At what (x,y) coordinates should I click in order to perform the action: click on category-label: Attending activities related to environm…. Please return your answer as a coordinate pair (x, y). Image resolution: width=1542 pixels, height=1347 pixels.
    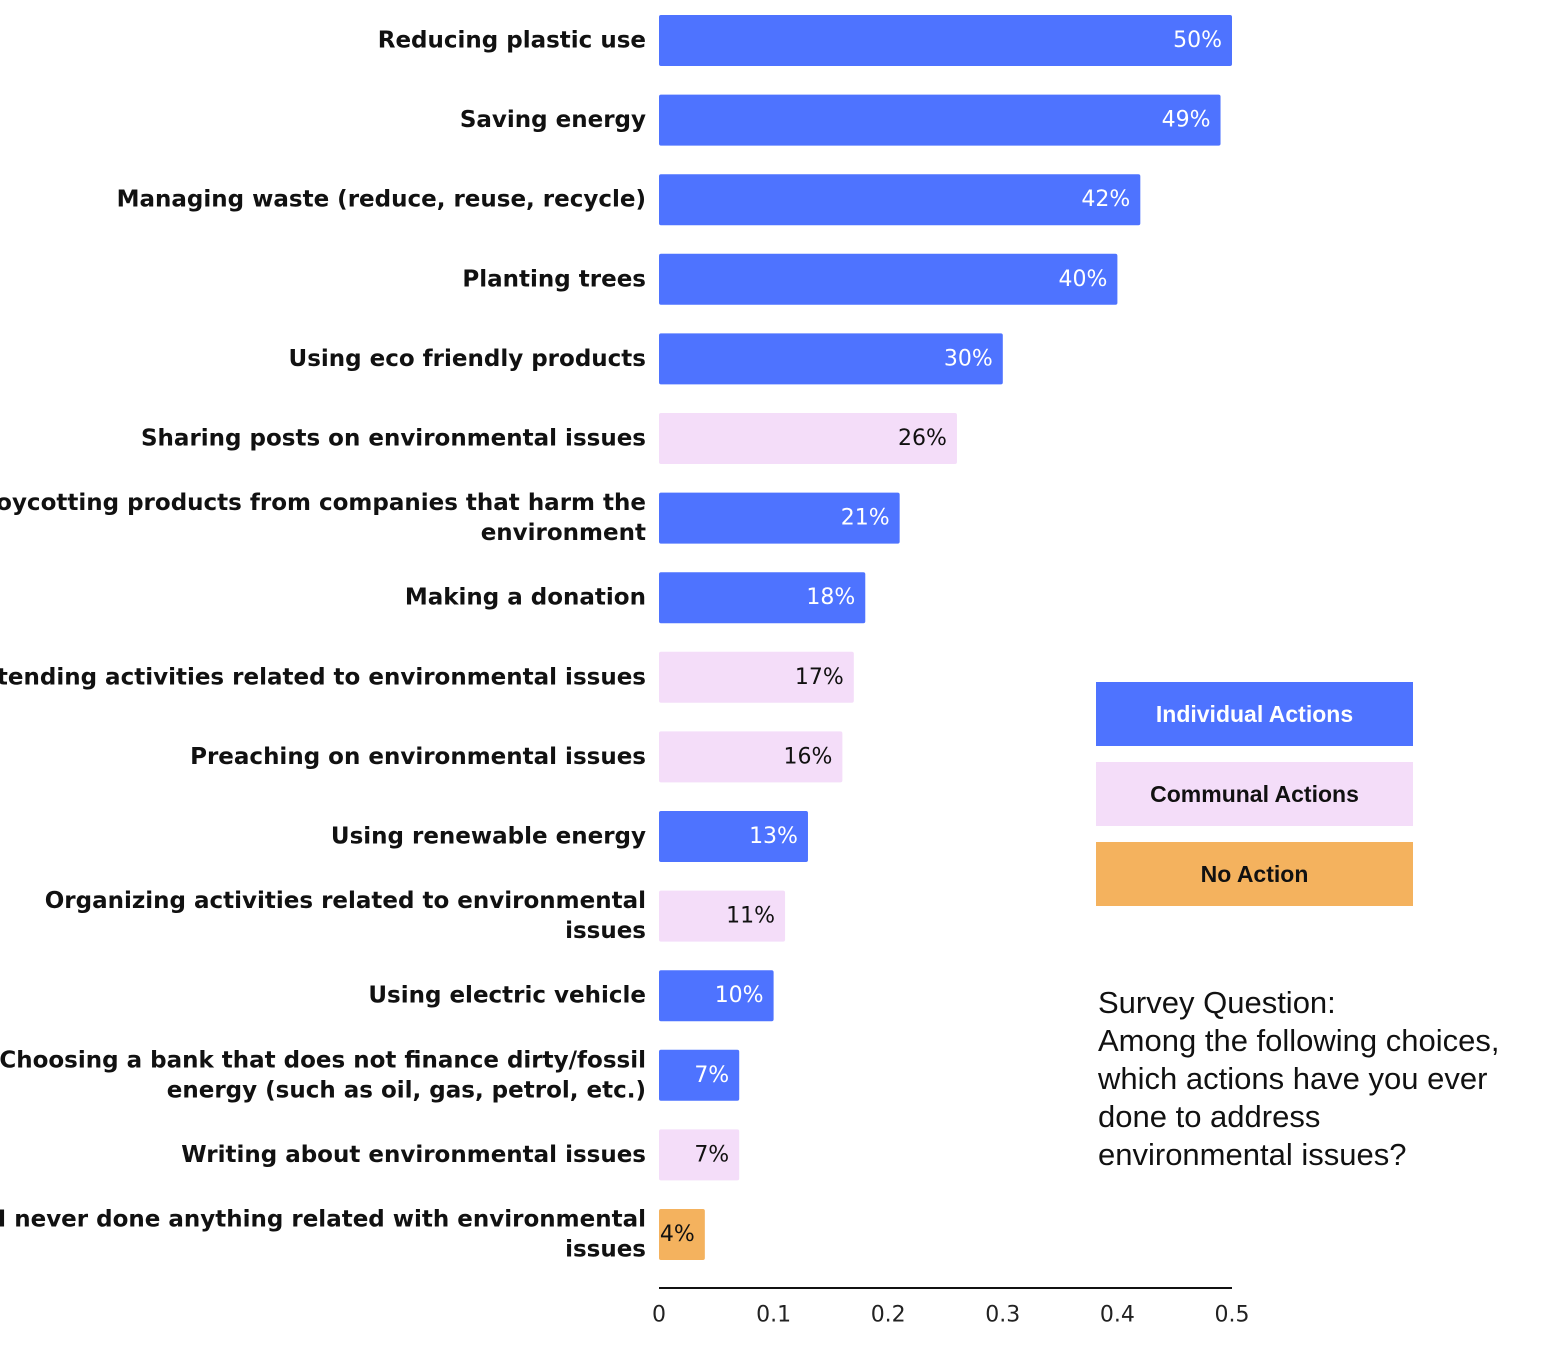
    Looking at the image, I should click on (323, 677).